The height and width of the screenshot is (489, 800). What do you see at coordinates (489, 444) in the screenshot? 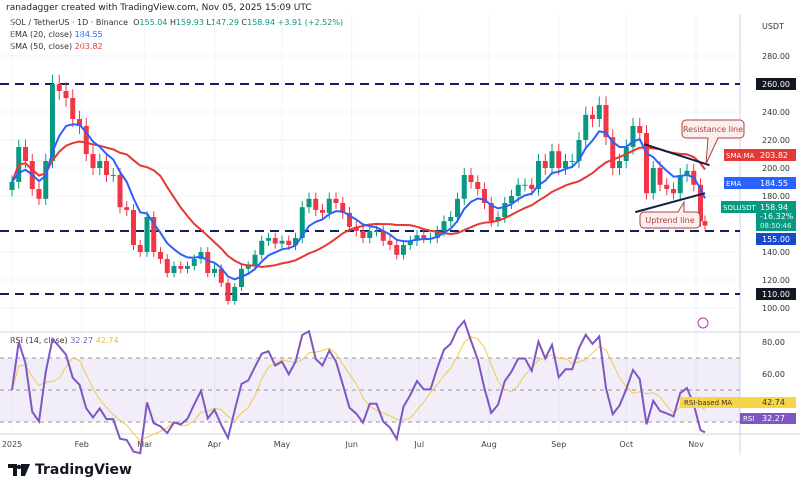
I see `x-tick-label: Aug` at bounding box center [489, 444].